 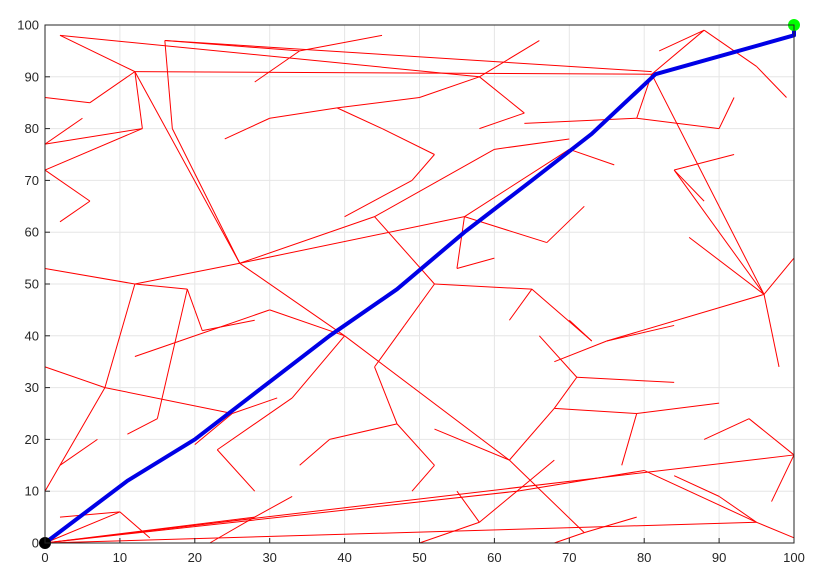 I want to click on y-tick-label-3: 30, so click(x=32, y=387).